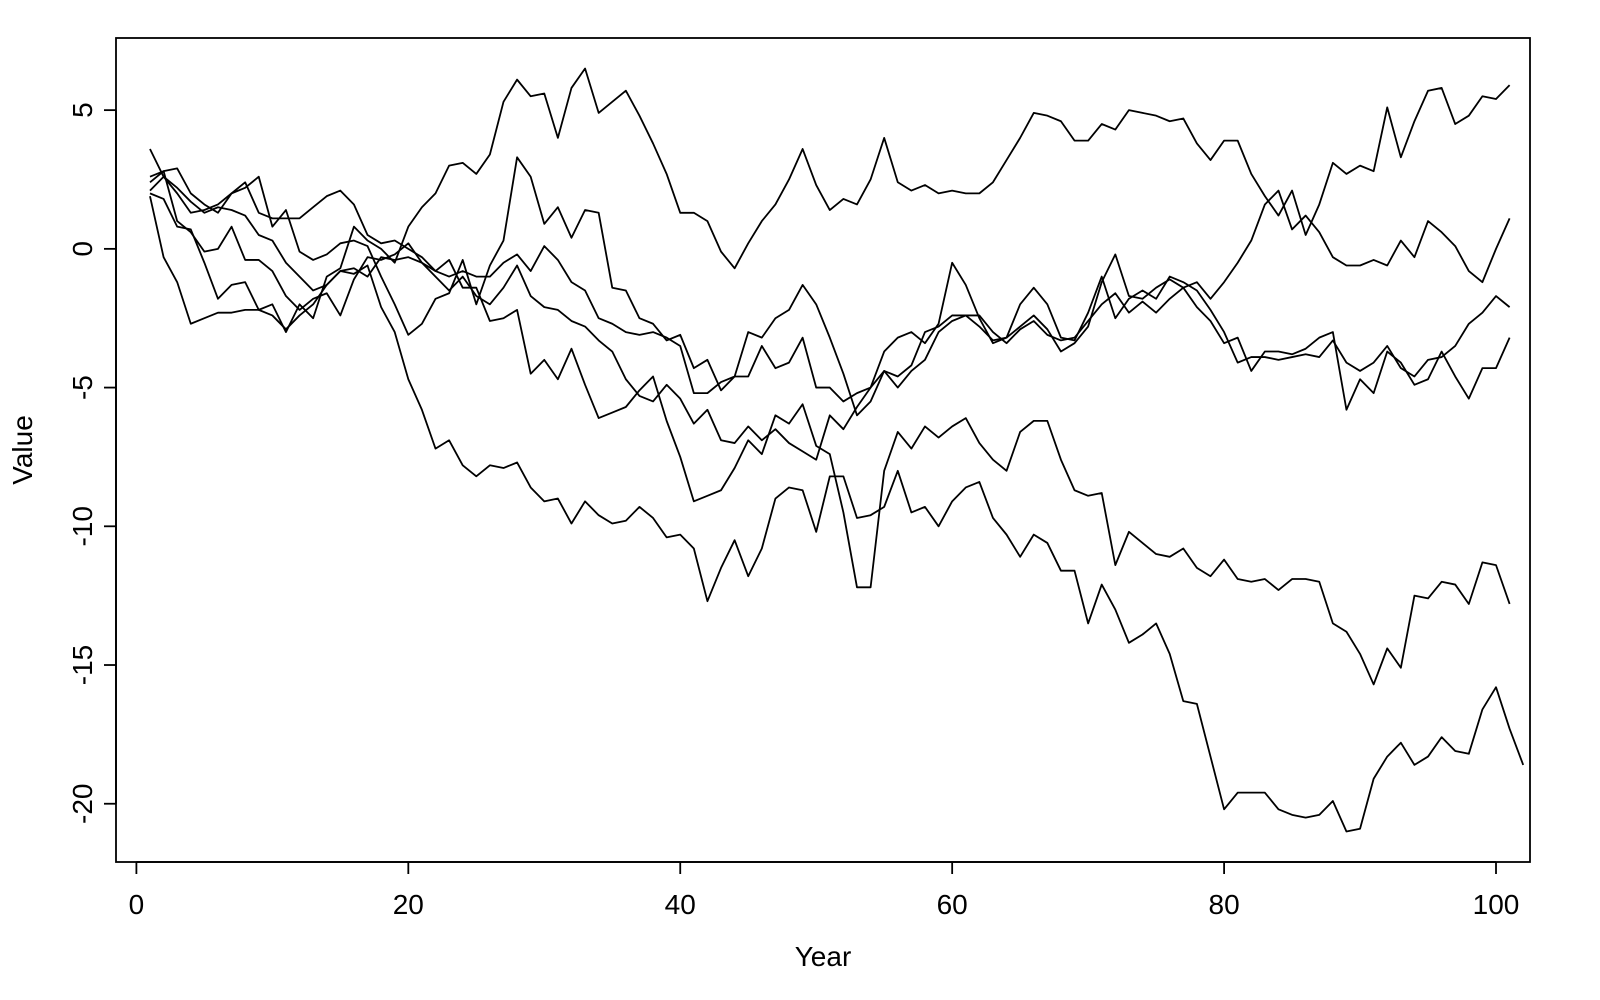 The image size is (1600, 1000). I want to click on x-axis-label: Year, so click(823, 956).